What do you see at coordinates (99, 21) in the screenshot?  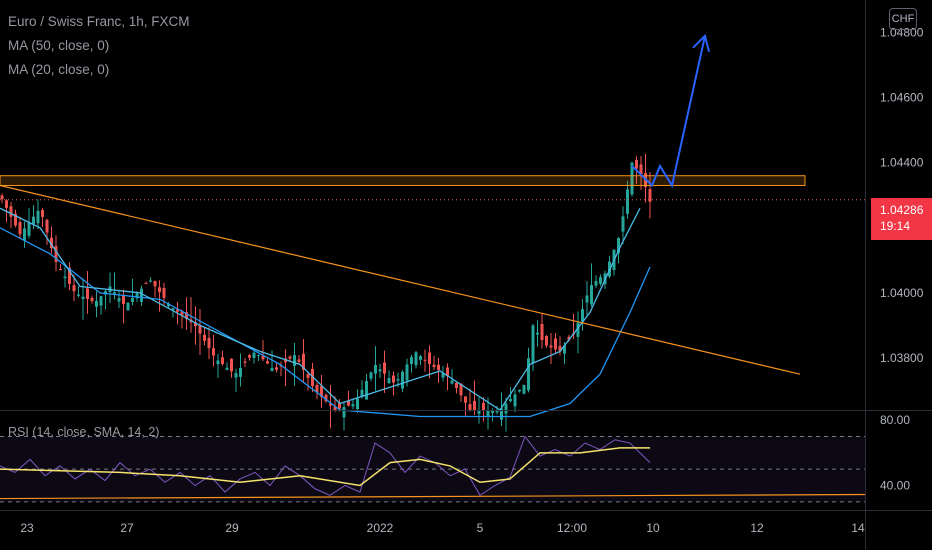 I see `symbol-label: Euro / Swiss Franc, 1h, FXCM` at bounding box center [99, 21].